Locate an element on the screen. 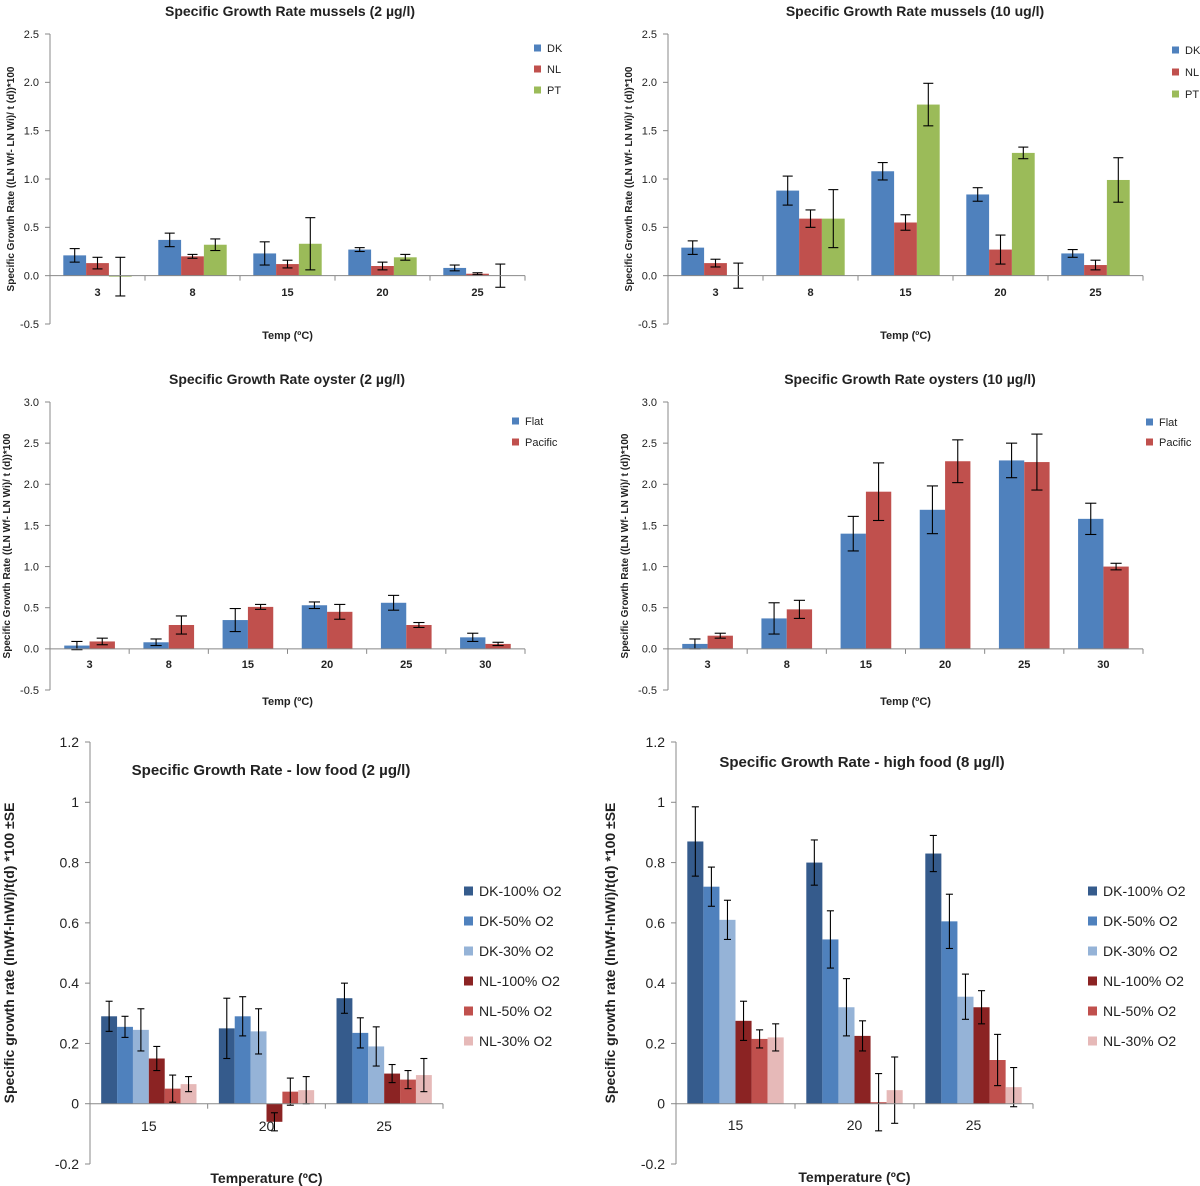 The height and width of the screenshot is (1186, 1200). y-tick-label: 0.6 is located at coordinates (70, 923).